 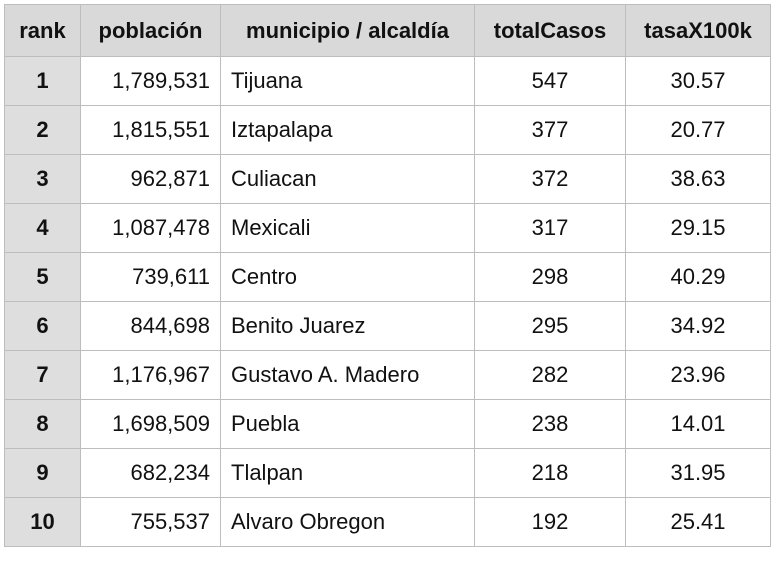 I want to click on table-row: 8 1,698,509 Puebla 238 14.01, so click(x=387, y=424).